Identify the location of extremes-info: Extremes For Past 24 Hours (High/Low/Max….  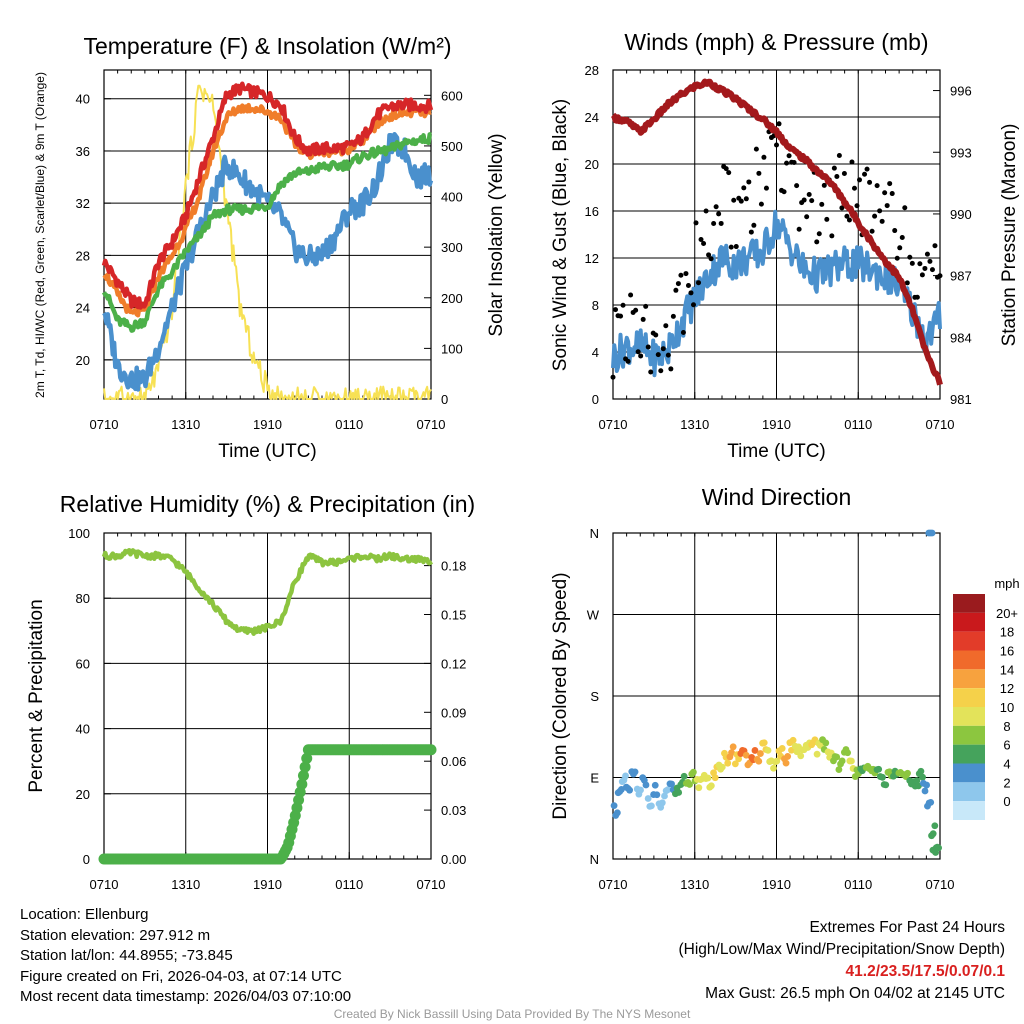
(842, 961).